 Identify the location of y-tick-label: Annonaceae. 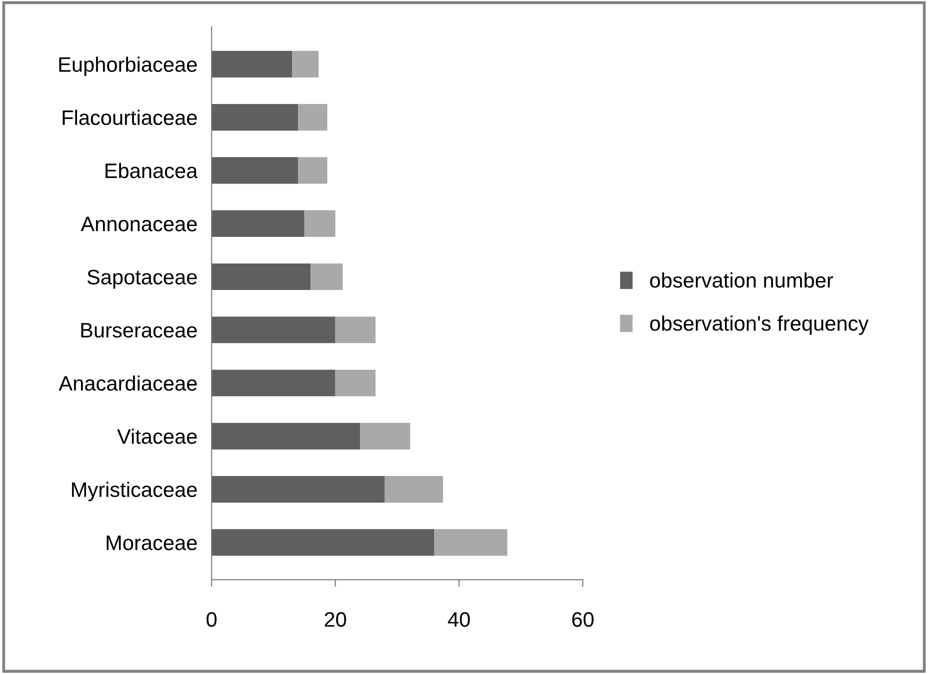
(138, 224).